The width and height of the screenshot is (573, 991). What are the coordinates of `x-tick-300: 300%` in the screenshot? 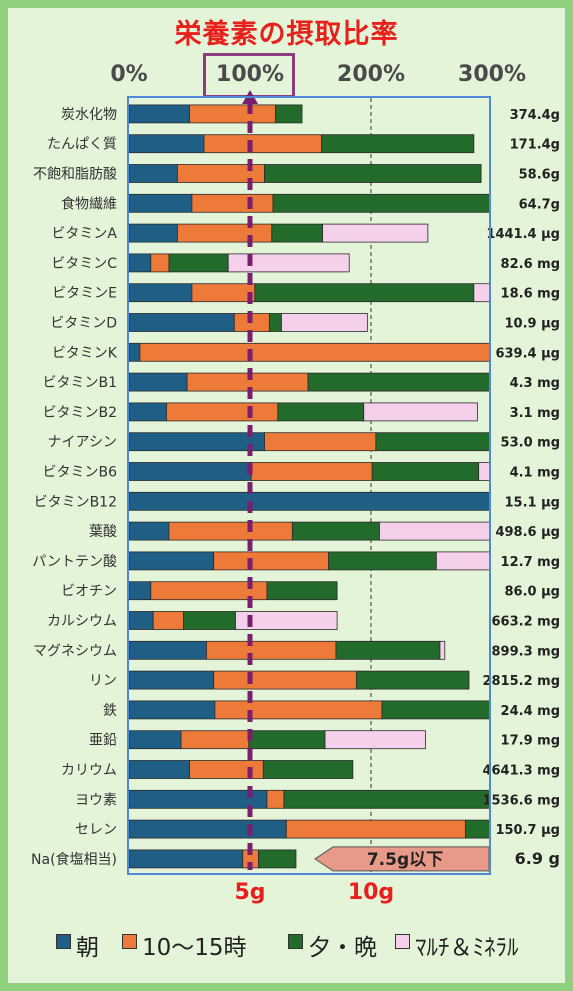 It's located at (492, 74).